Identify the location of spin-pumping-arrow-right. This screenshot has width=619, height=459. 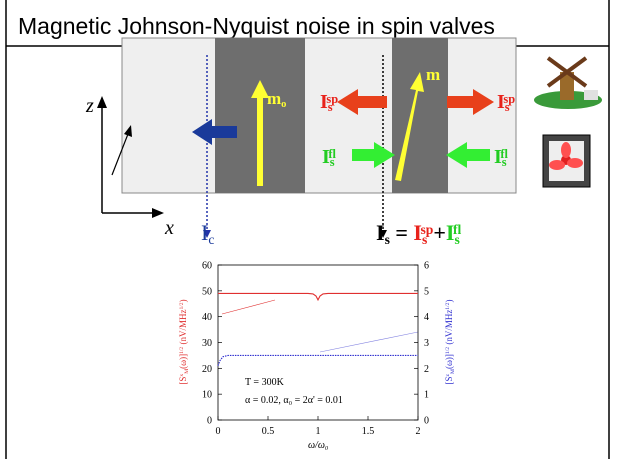
(470, 102).